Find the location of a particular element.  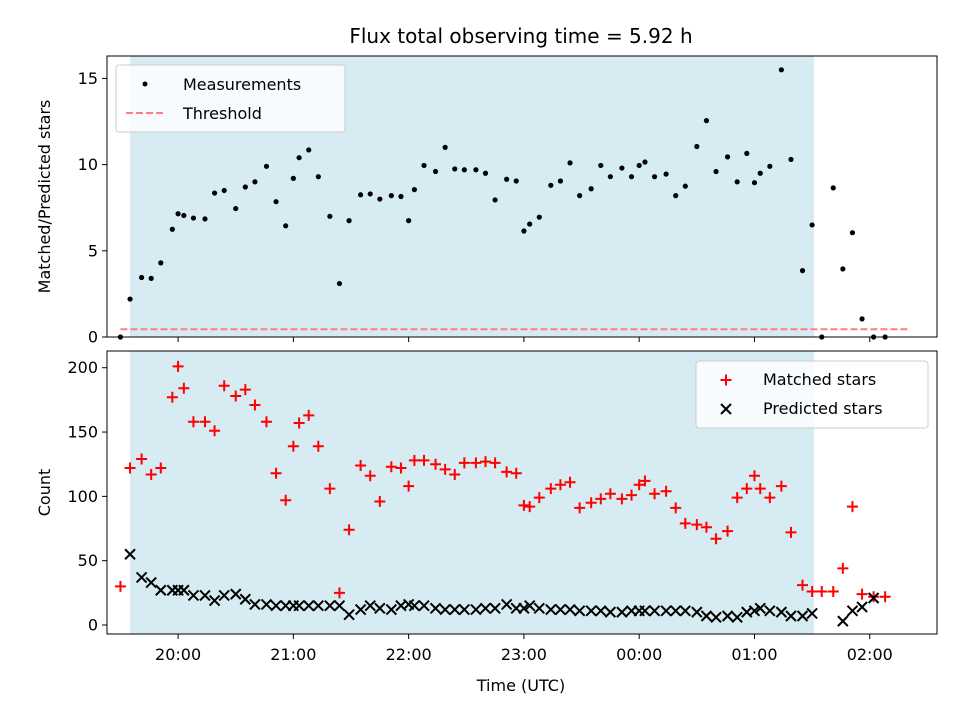

y-tick-label: 10 is located at coordinates (88, 164).